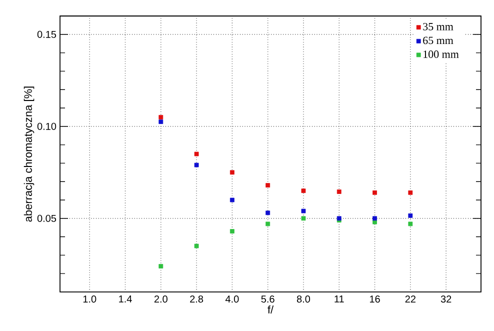  What do you see at coordinates (29, 154) in the screenshot?
I see `y-axis-title: aberracja chromatyczna [%]` at bounding box center [29, 154].